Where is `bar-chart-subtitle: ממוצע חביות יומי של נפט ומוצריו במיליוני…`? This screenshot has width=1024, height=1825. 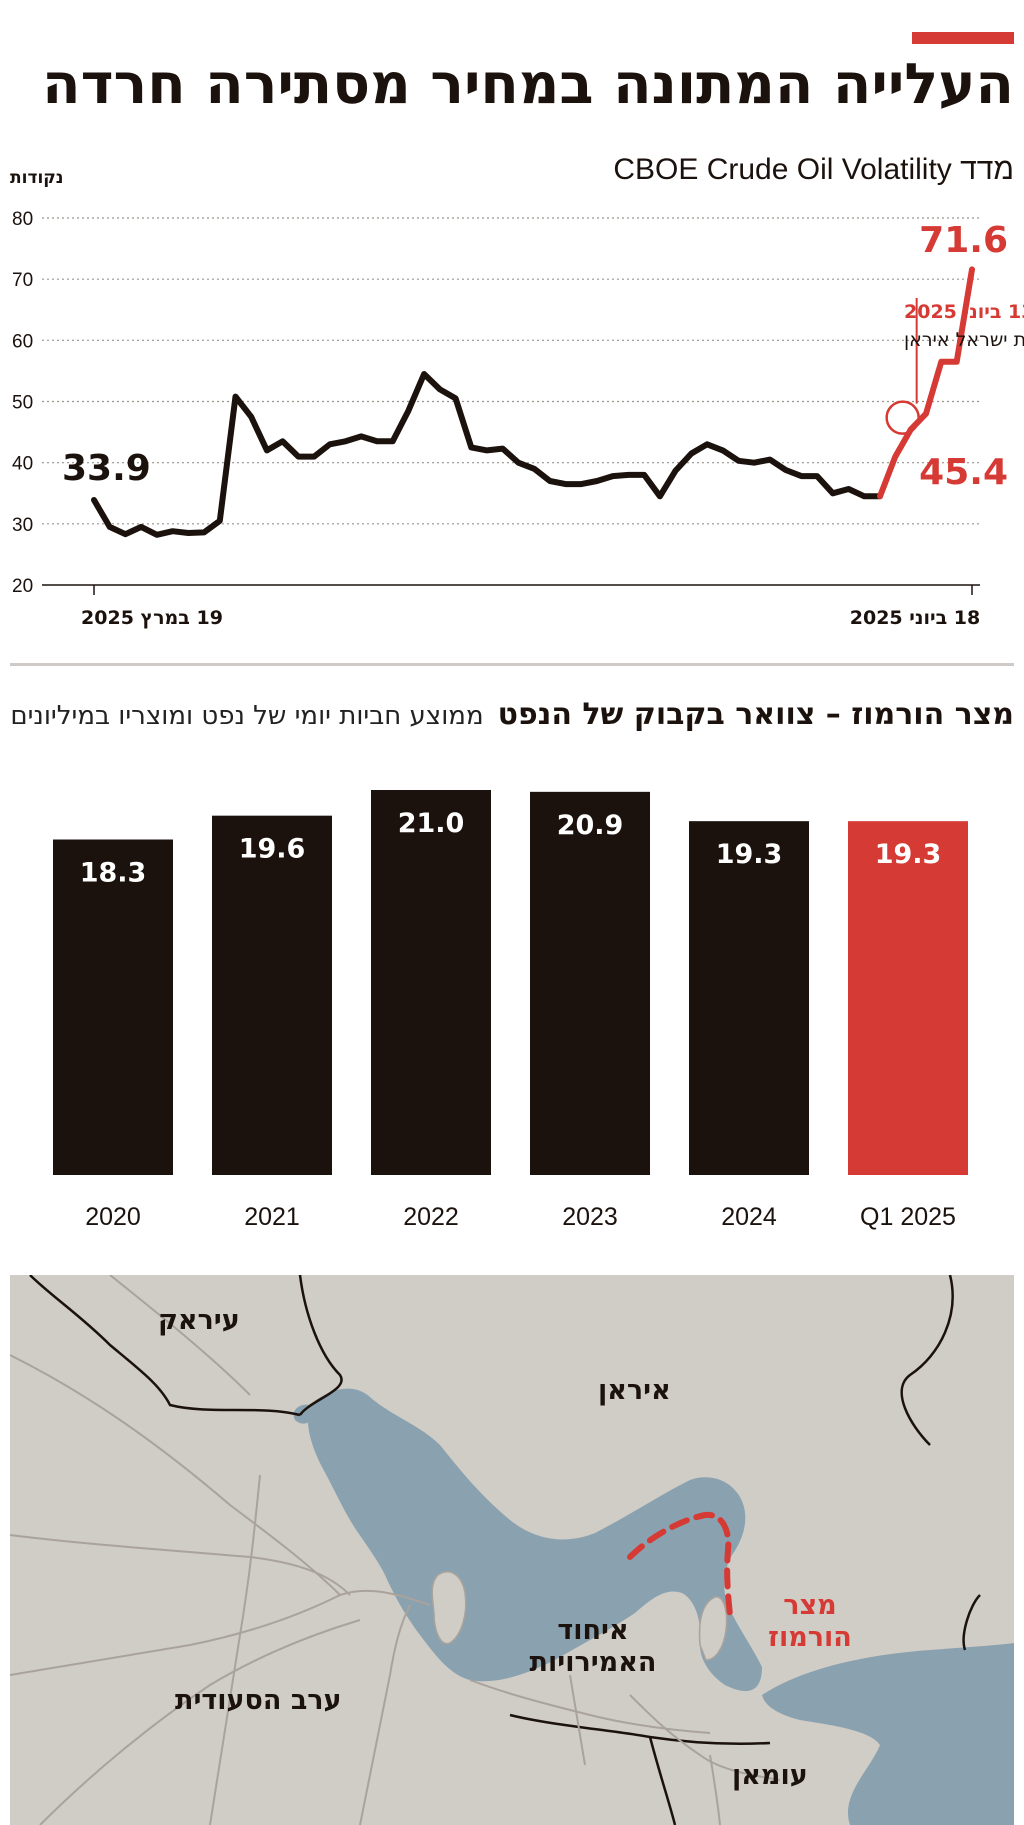 bar-chart-subtitle: ממוצע חביות יומי של נפט ומוצריו במיליוני… is located at coordinates (247, 716).